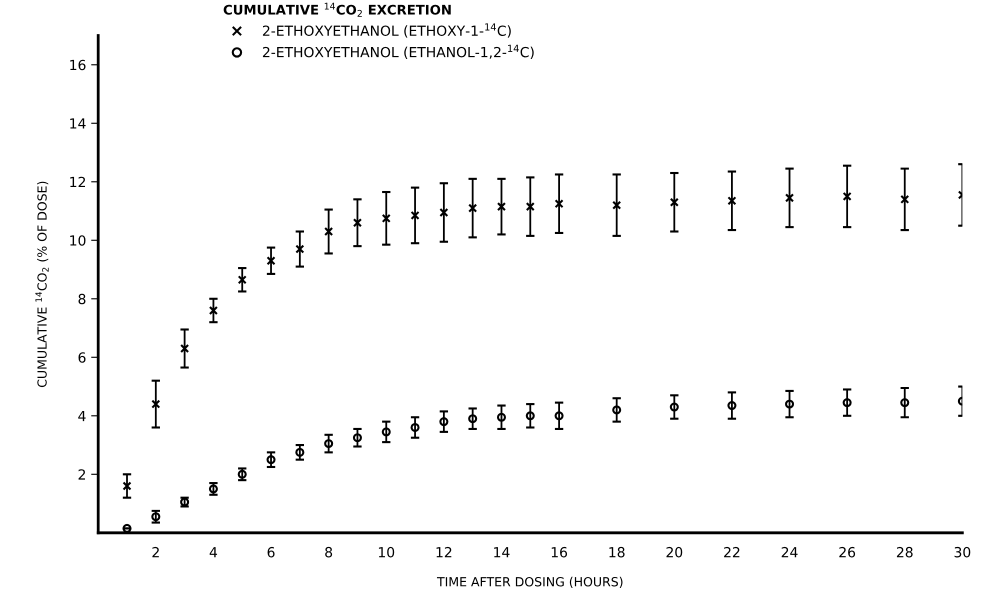 Image resolution: width=982 pixels, height=592 pixels. I want to click on y-tick-label: 12, so click(78, 182).